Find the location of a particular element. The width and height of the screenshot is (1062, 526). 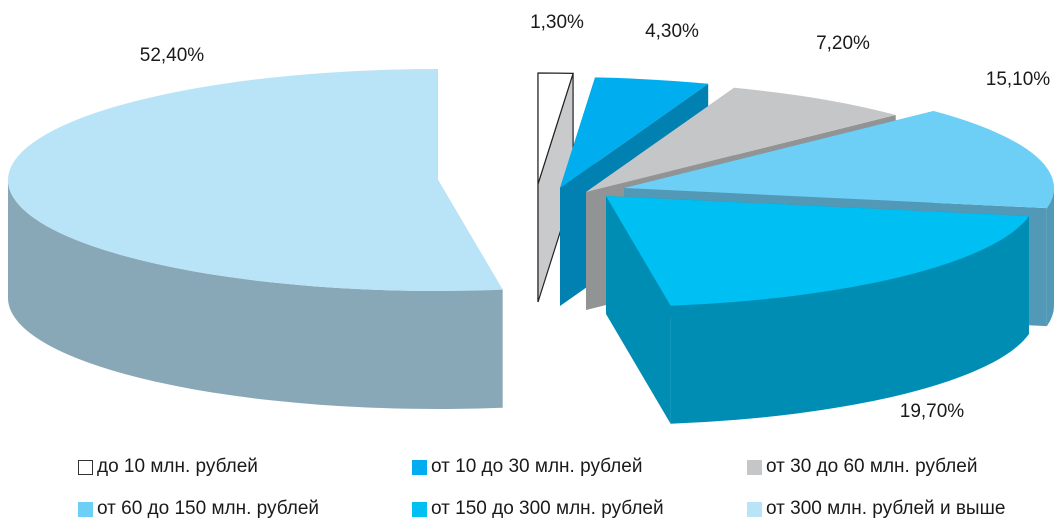

slice-data-label: 4,30% is located at coordinates (672, 31).